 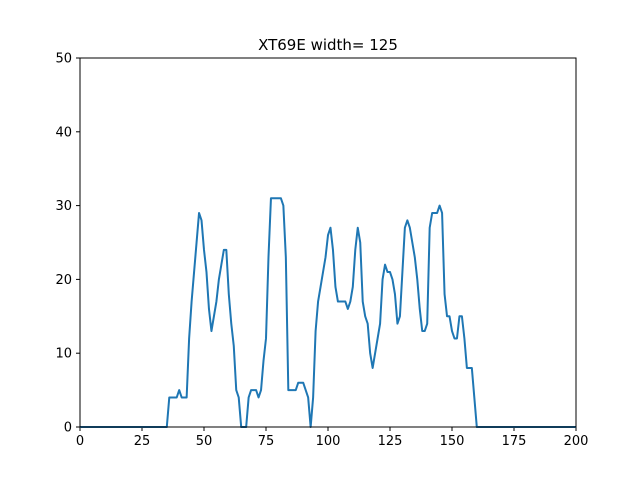 I want to click on y-axis-ticks: 0 10 20 30 40 50, so click(x=67, y=244).